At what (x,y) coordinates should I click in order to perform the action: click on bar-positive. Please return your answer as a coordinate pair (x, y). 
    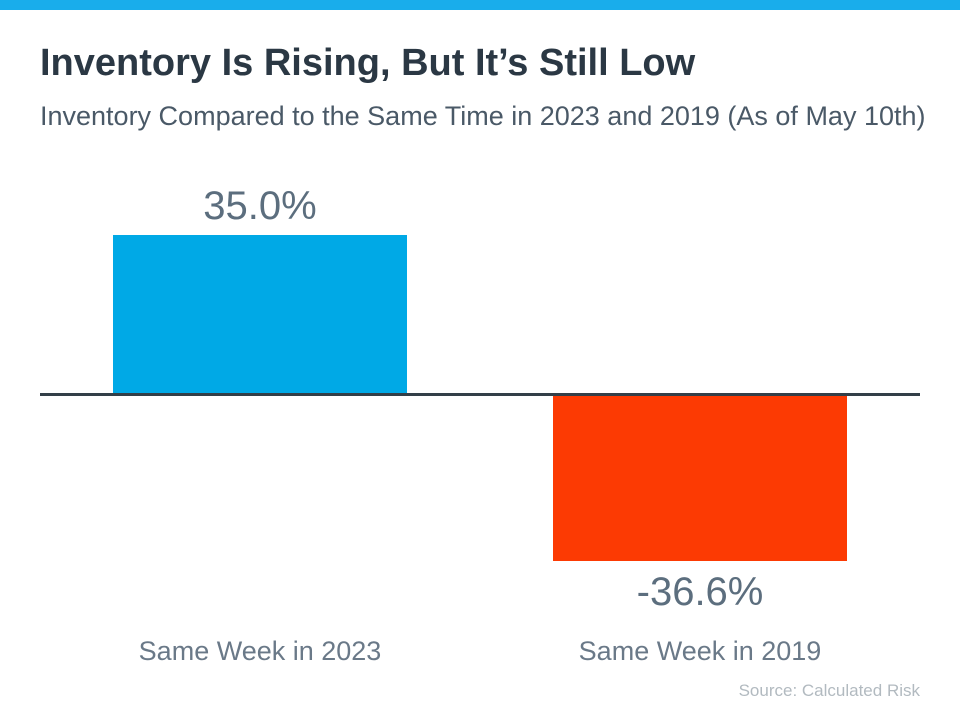
    Looking at the image, I should click on (260, 314).